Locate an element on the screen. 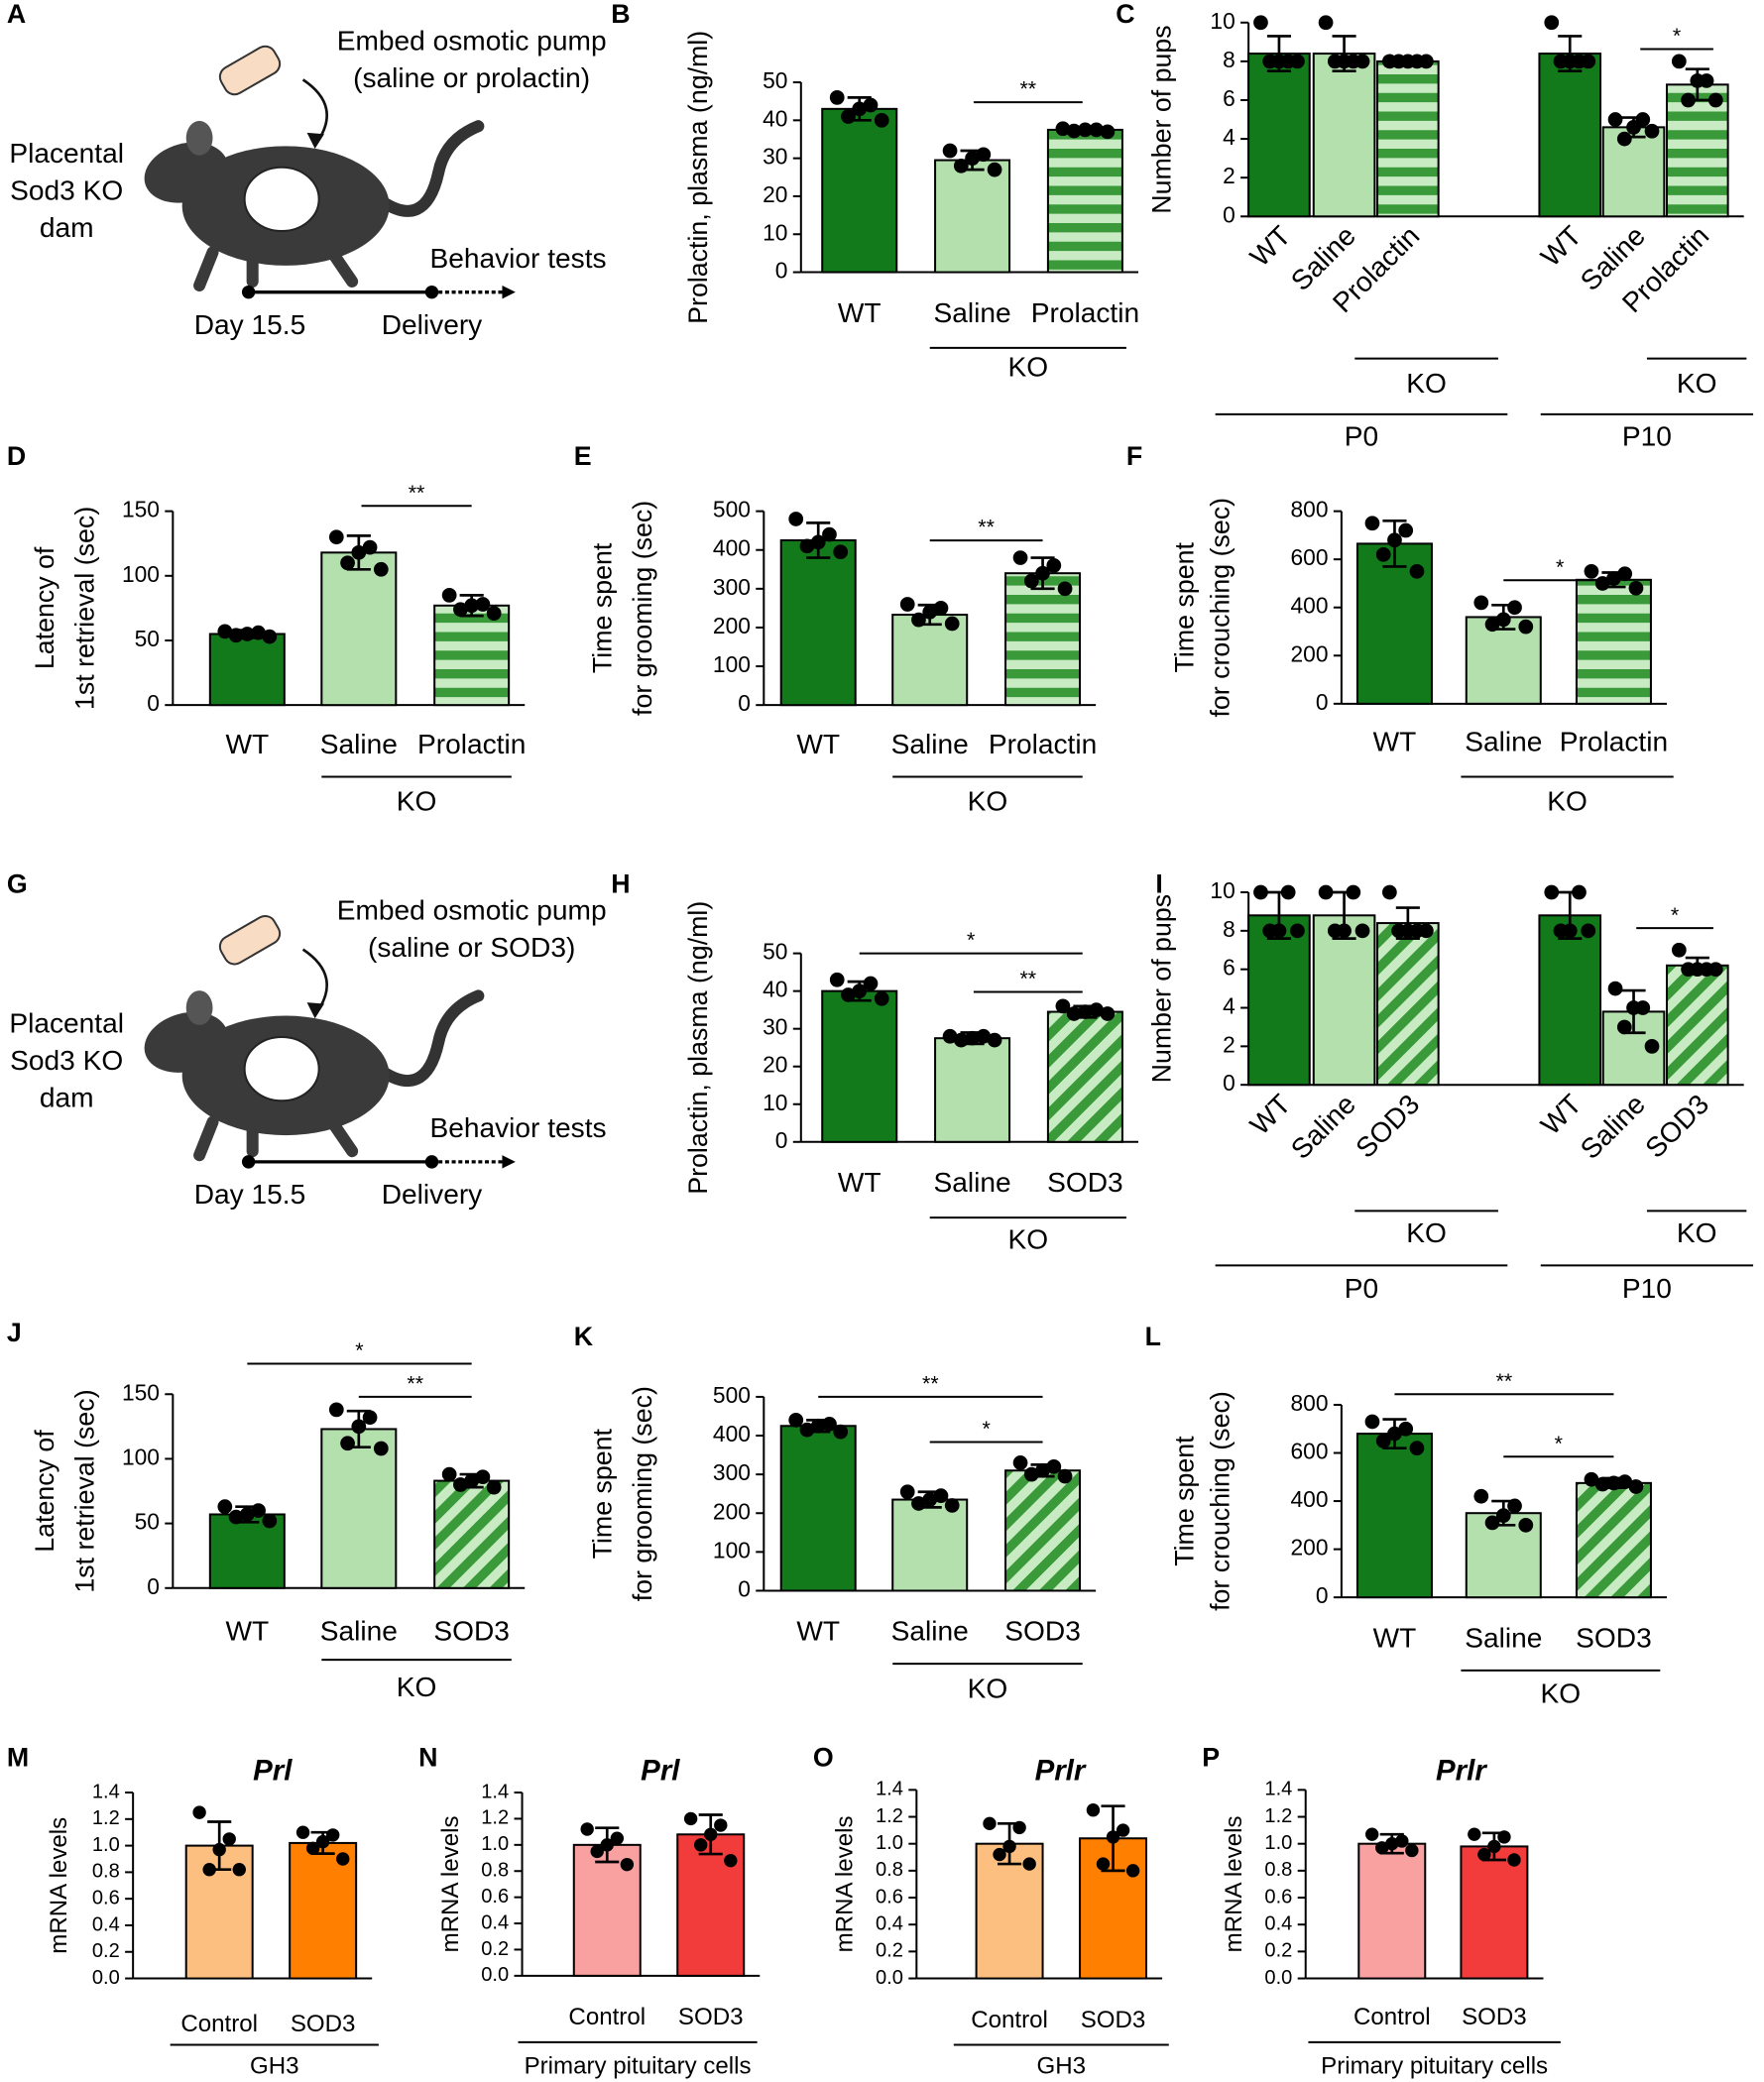 Image resolution: width=1764 pixels, height=2082 pixels. panel-label: A is located at coordinates (16, 14).